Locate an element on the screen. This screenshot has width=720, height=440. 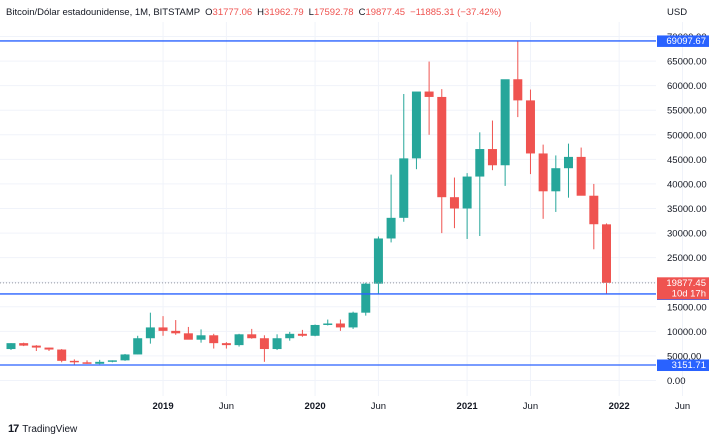
y-tick-label: 55000.00 is located at coordinates (687, 111).